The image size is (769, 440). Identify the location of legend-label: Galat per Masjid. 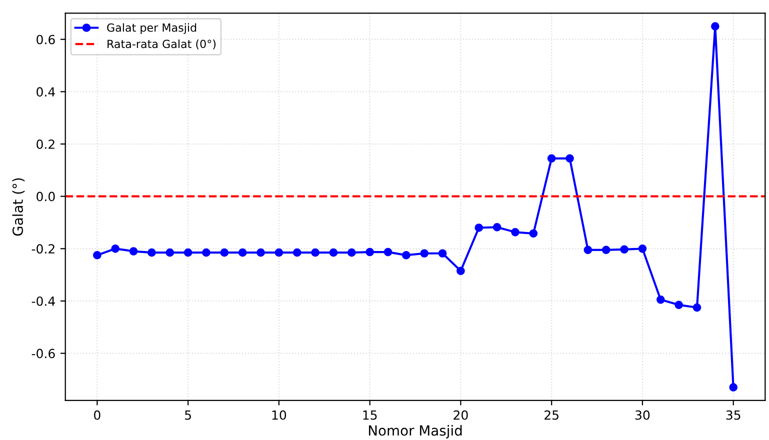
(151, 28).